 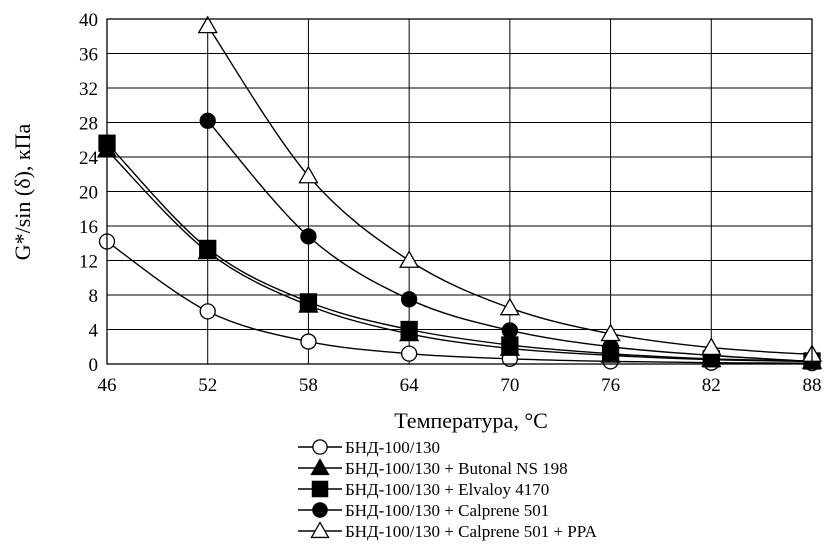 What do you see at coordinates (711, 385) in the screenshot?
I see `x-tick-label: 82` at bounding box center [711, 385].